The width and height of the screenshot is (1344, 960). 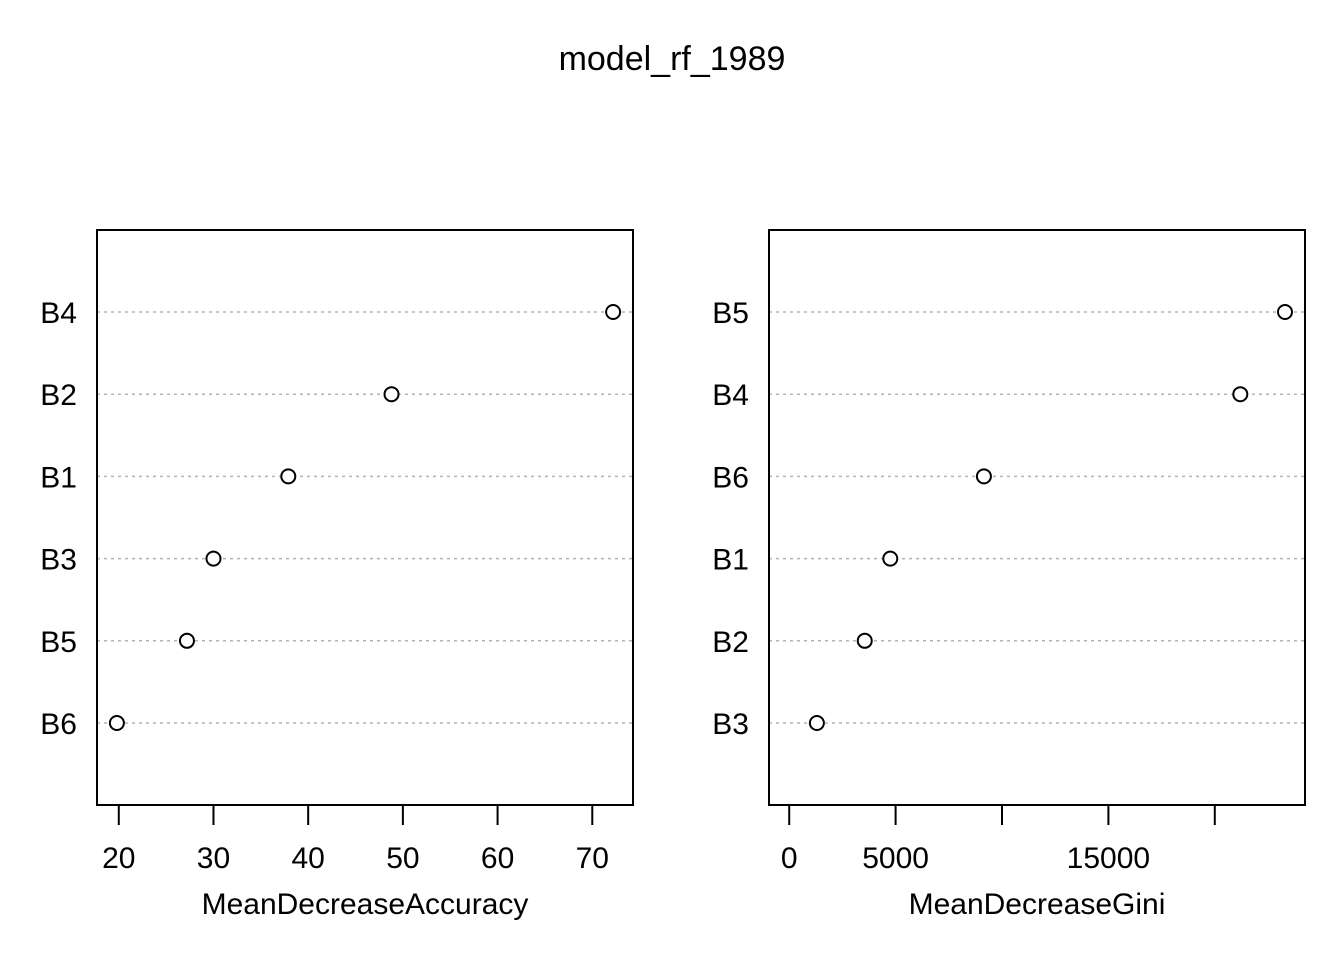 I want to click on x-axis-label: MeanDecreaseAccuracy, so click(x=365, y=904).